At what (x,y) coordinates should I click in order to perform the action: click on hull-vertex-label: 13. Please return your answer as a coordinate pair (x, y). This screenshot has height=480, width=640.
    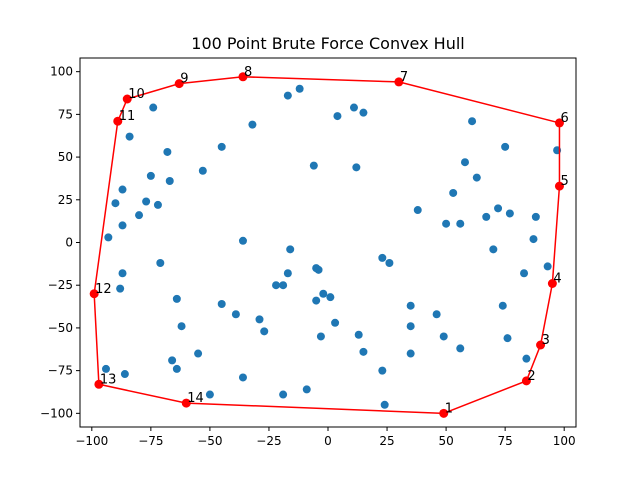
    Looking at the image, I should click on (108, 379).